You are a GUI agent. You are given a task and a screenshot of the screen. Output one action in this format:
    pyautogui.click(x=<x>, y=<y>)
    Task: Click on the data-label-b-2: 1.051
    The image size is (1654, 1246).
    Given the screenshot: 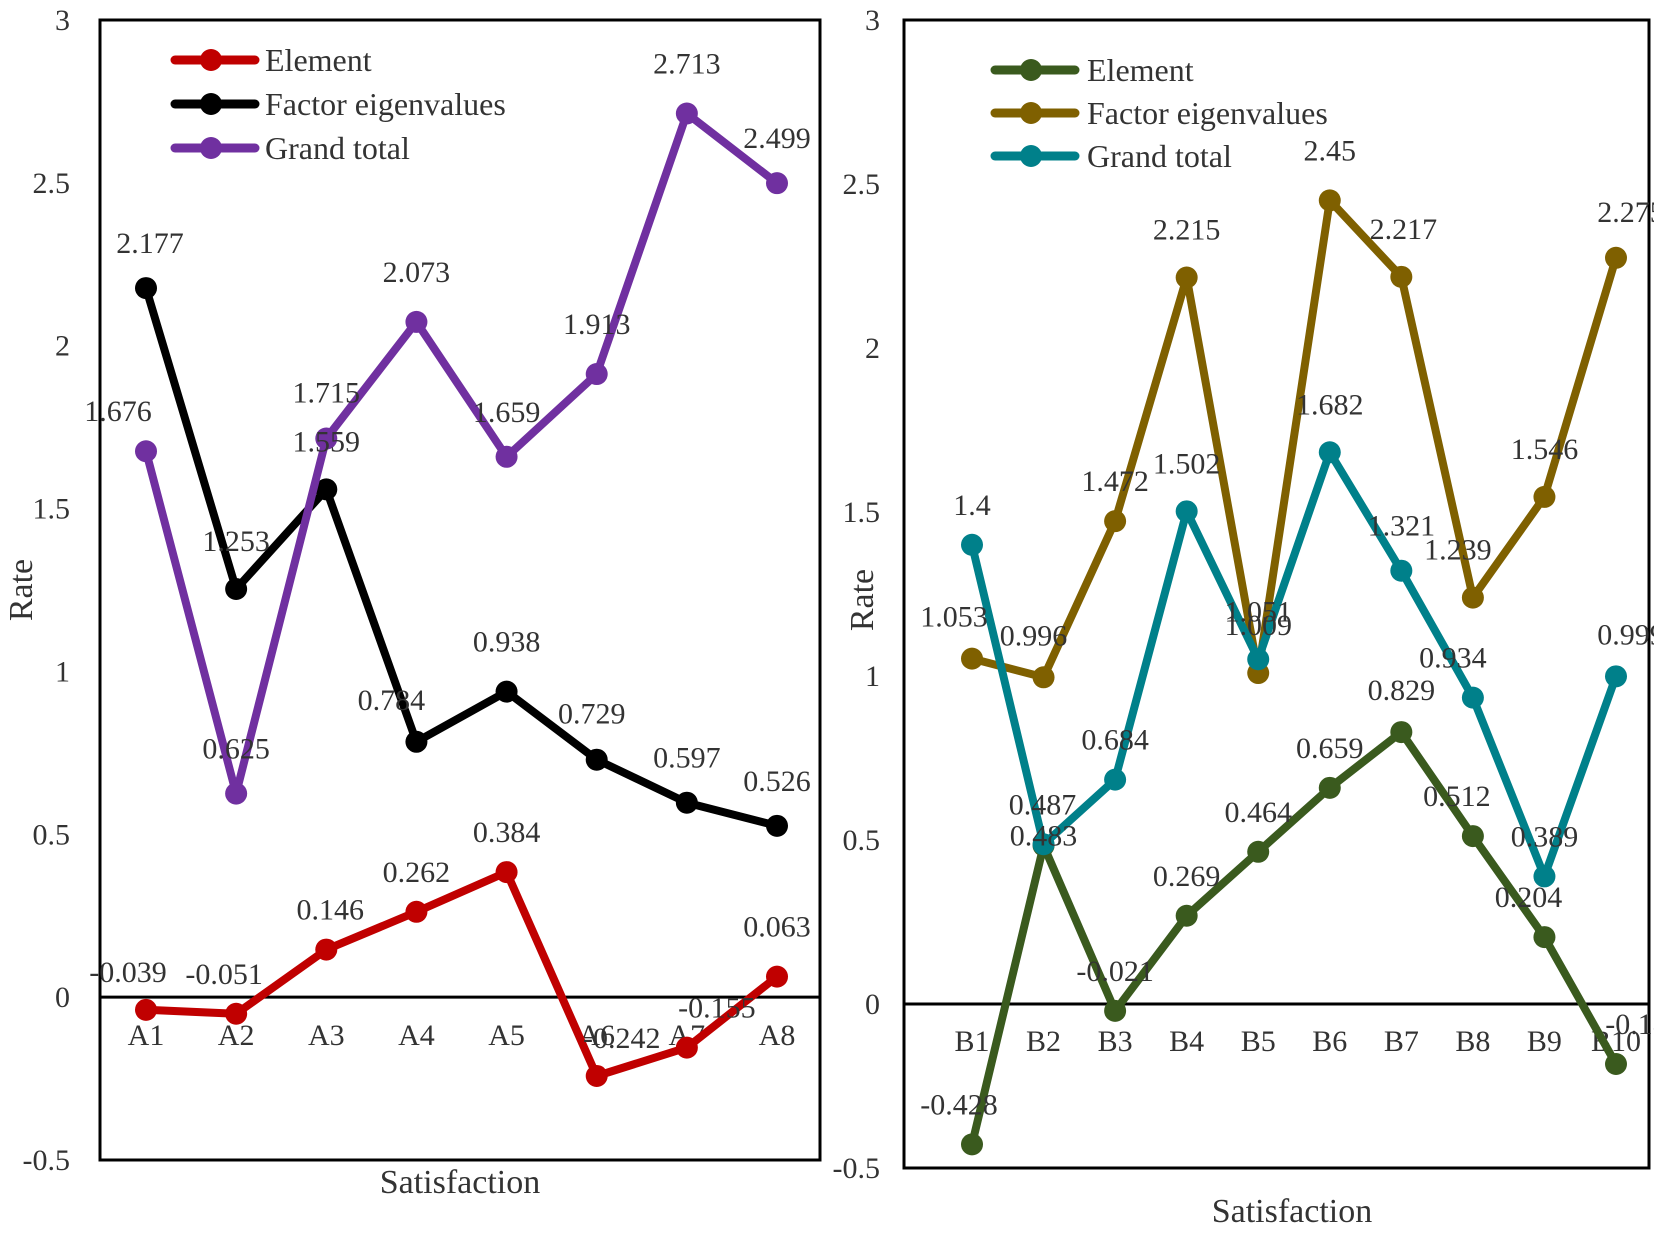 What is the action you would take?
    pyautogui.click(x=1258, y=611)
    